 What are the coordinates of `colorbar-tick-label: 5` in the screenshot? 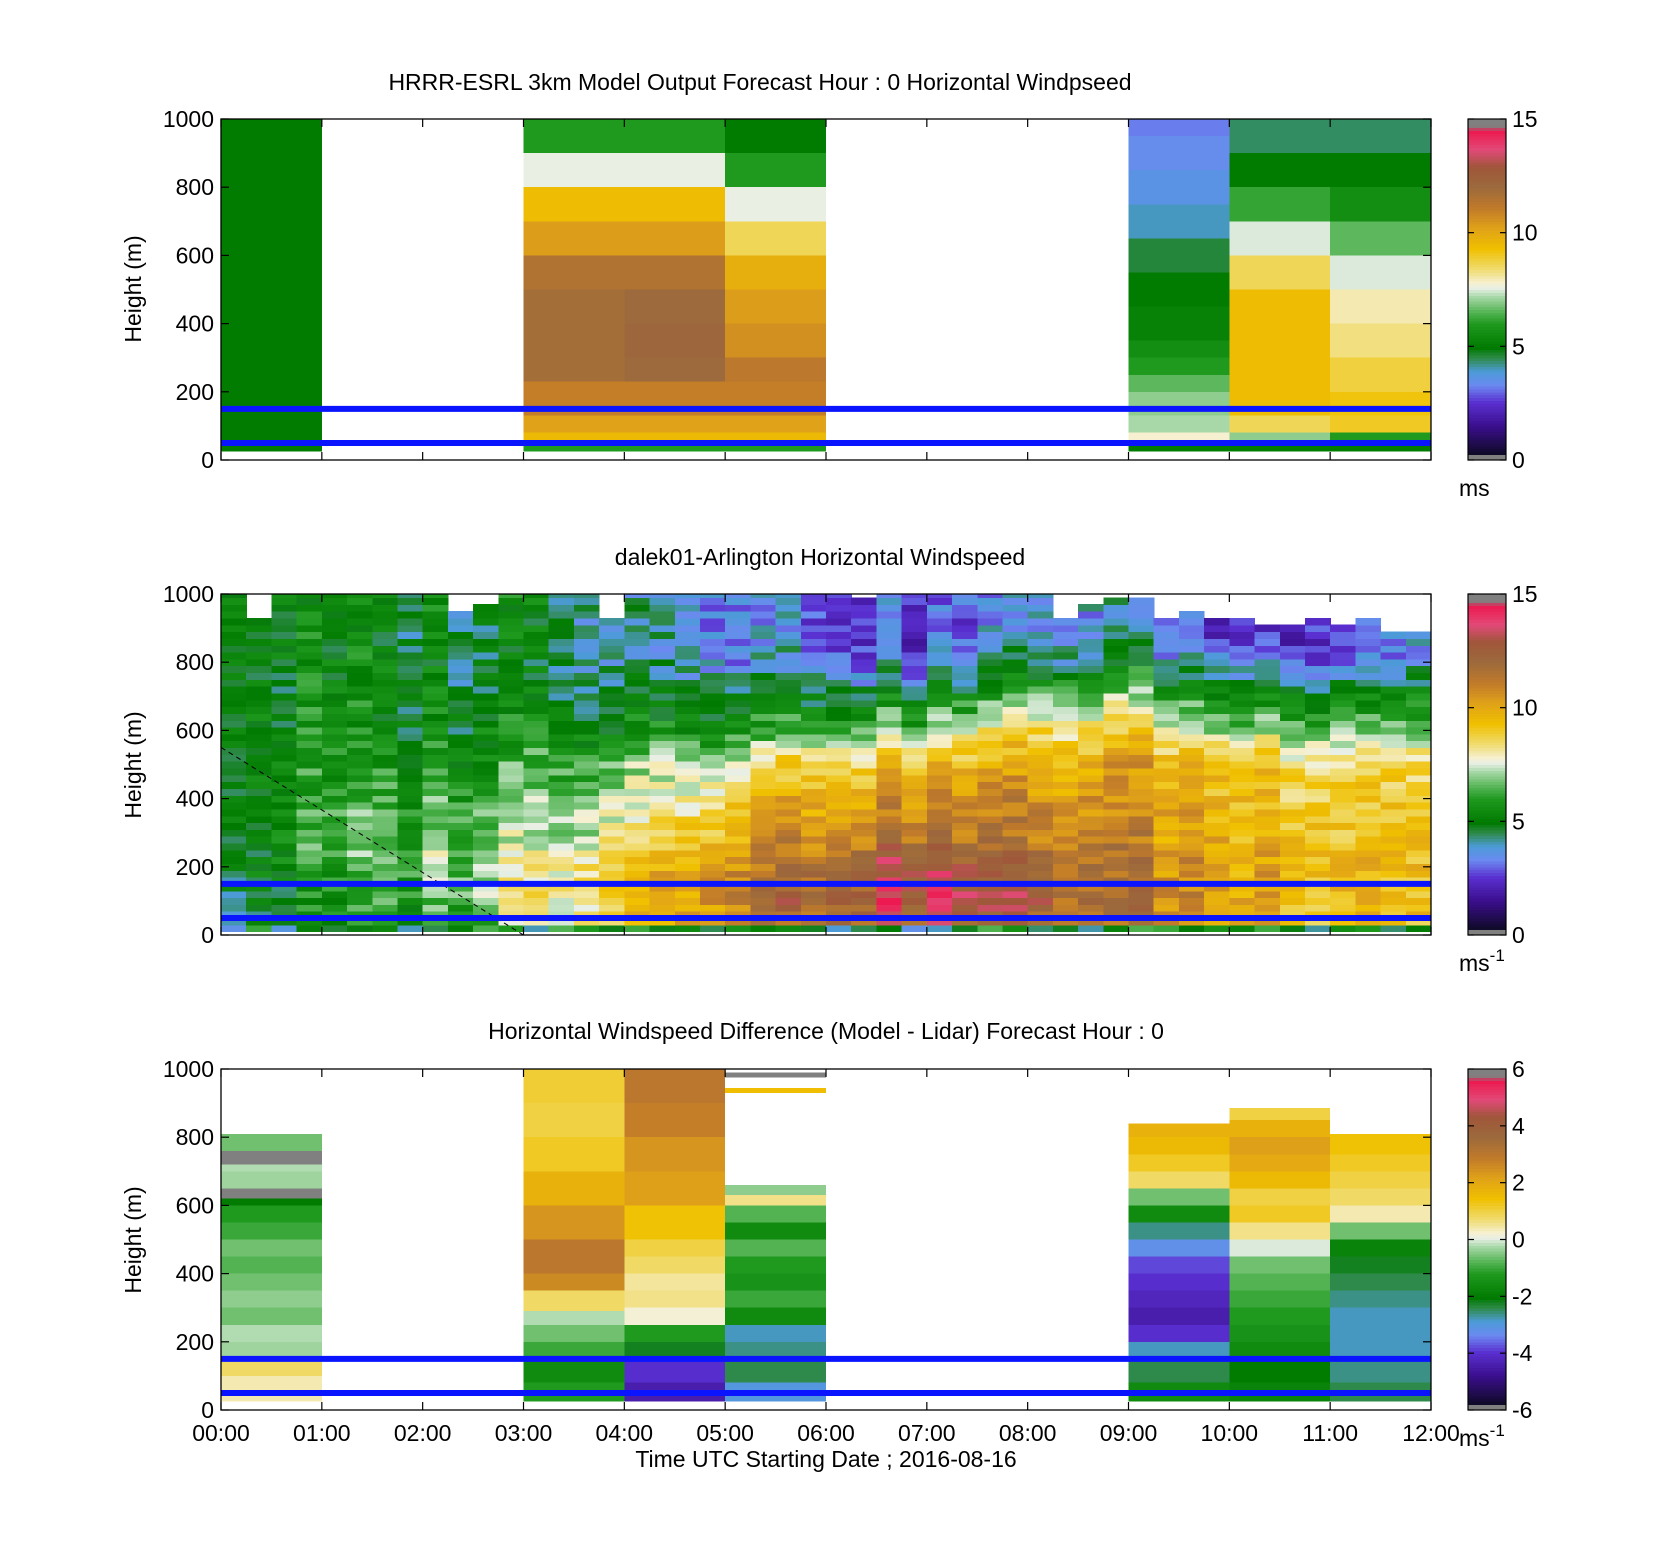 It's located at (1518, 821).